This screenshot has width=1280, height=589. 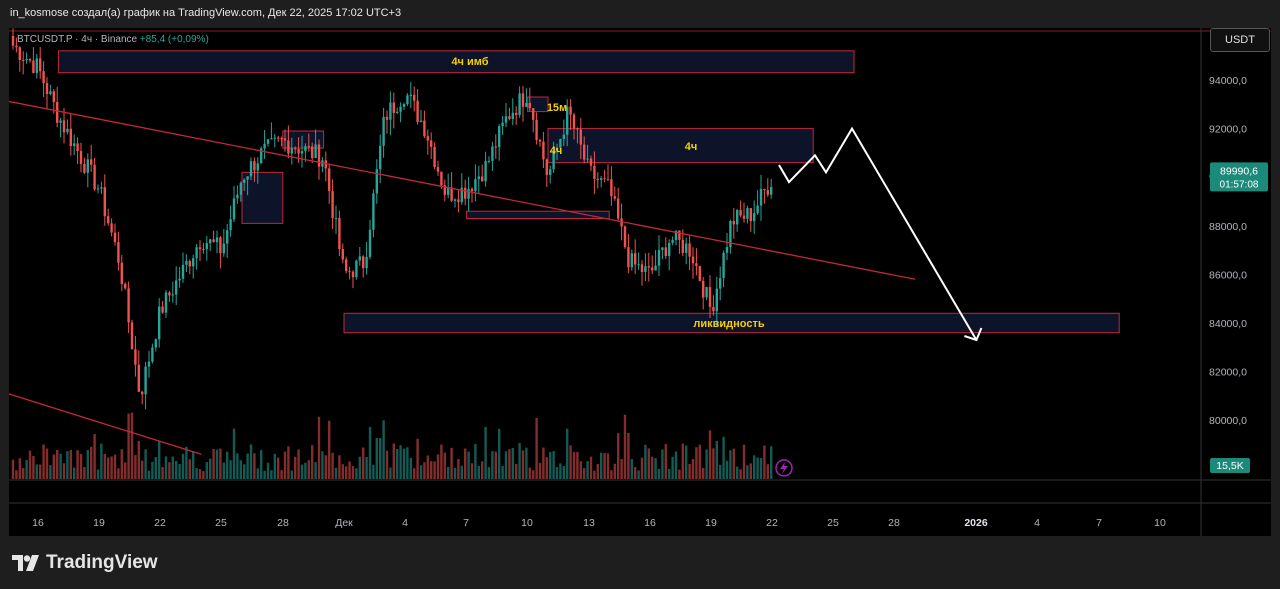 What do you see at coordinates (878, 233) in the screenshot?
I see `projection-path` at bounding box center [878, 233].